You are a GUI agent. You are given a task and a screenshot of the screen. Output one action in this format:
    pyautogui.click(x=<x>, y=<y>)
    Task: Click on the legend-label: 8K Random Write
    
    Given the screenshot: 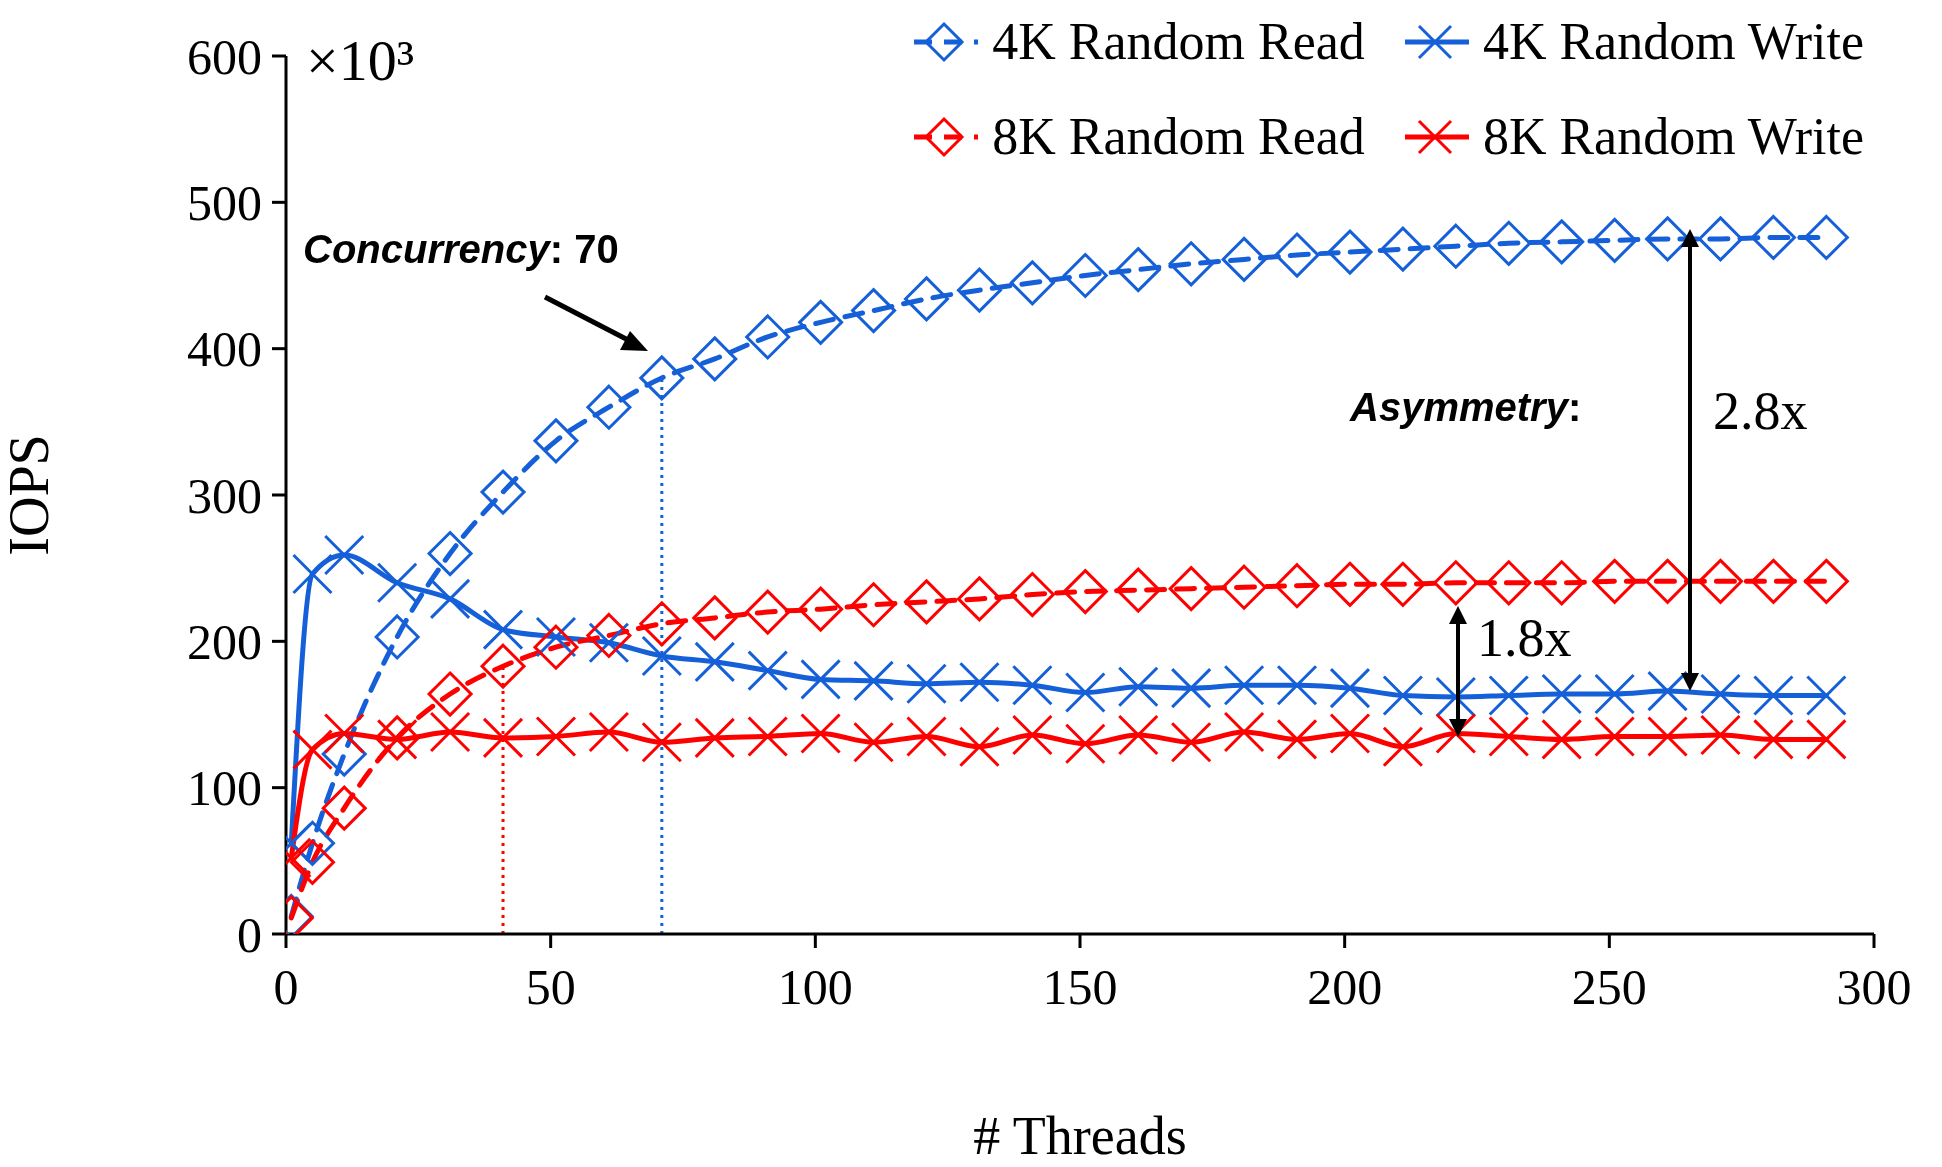 What is the action you would take?
    pyautogui.click(x=1673, y=136)
    